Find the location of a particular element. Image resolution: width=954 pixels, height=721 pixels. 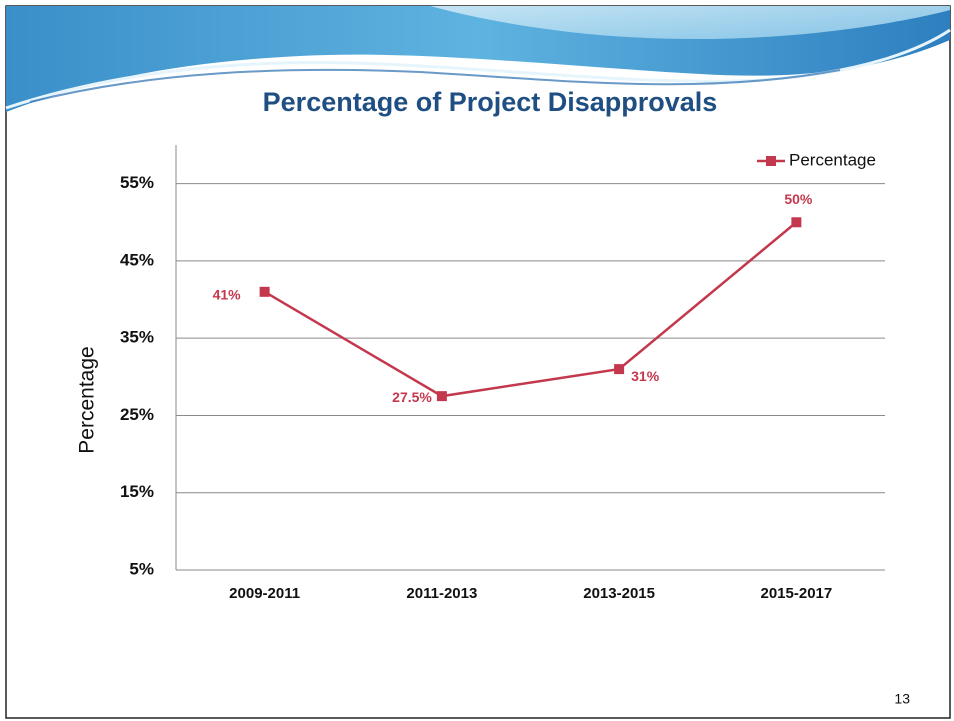

y-tick-label: 15% is located at coordinates (137, 491).